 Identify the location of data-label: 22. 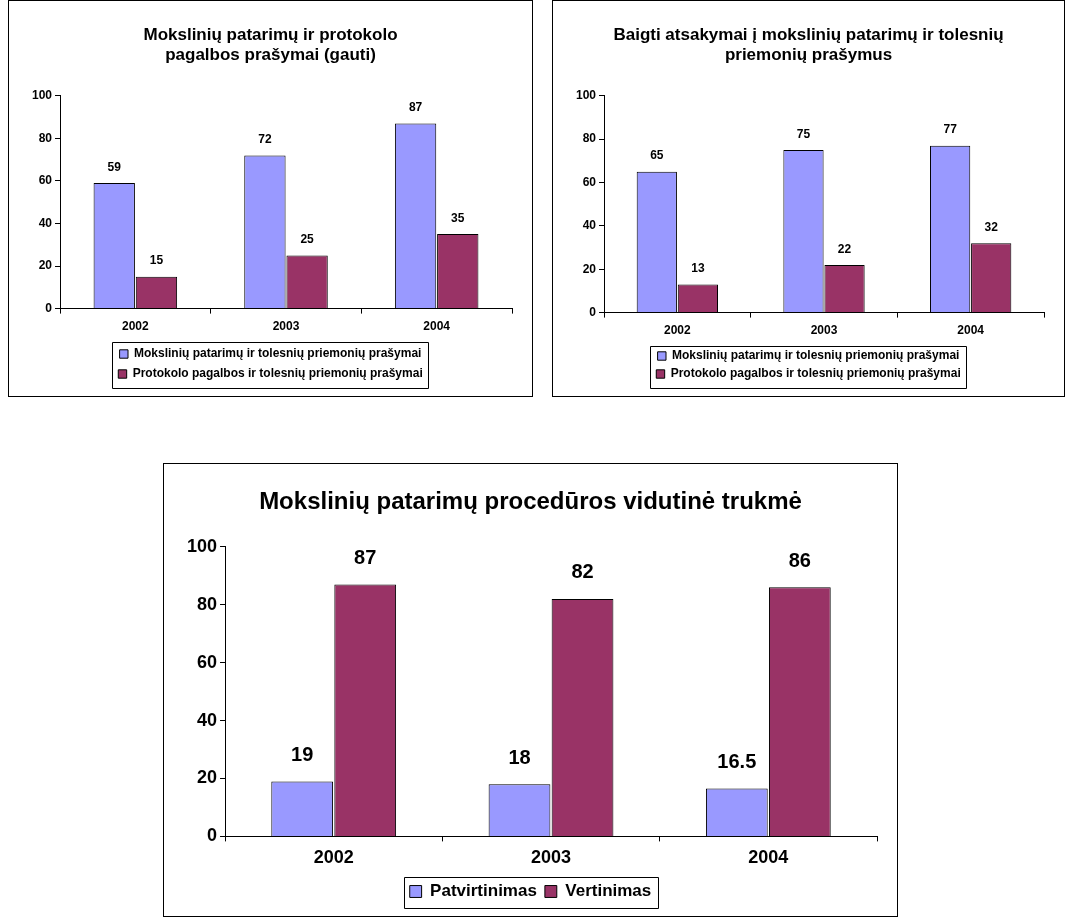
(844, 248).